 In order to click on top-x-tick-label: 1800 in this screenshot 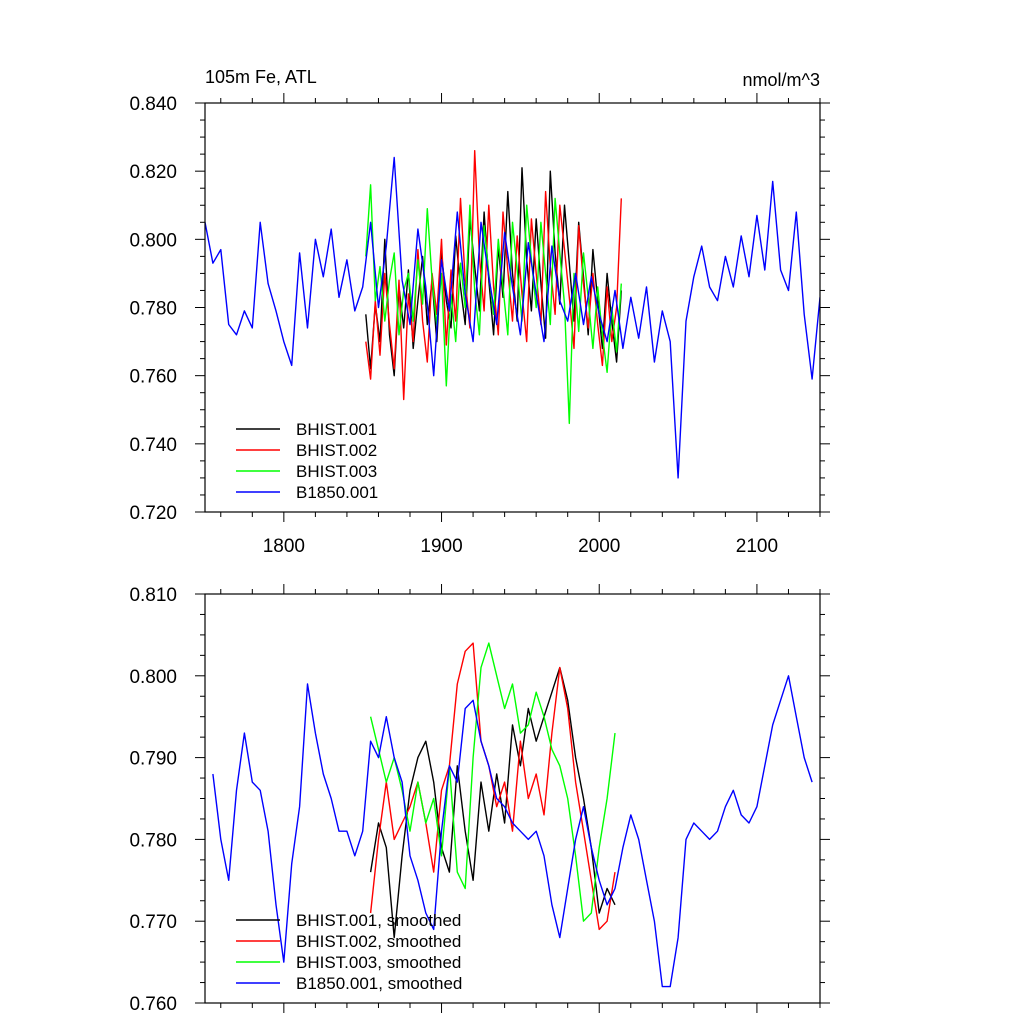, I will do `click(284, 546)`.